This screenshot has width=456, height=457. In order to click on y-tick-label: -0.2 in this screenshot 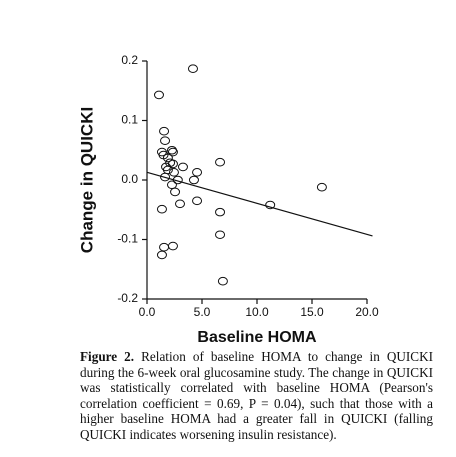, I will do `click(127, 298)`.